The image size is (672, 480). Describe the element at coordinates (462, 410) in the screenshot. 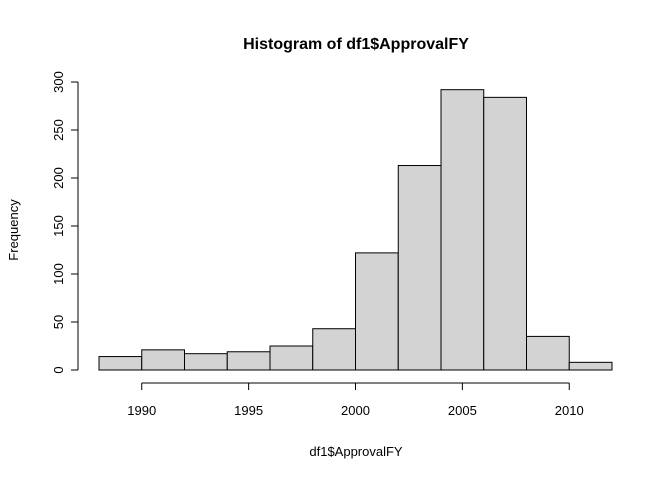

I see `x-tick-label-2005: 2005` at that location.